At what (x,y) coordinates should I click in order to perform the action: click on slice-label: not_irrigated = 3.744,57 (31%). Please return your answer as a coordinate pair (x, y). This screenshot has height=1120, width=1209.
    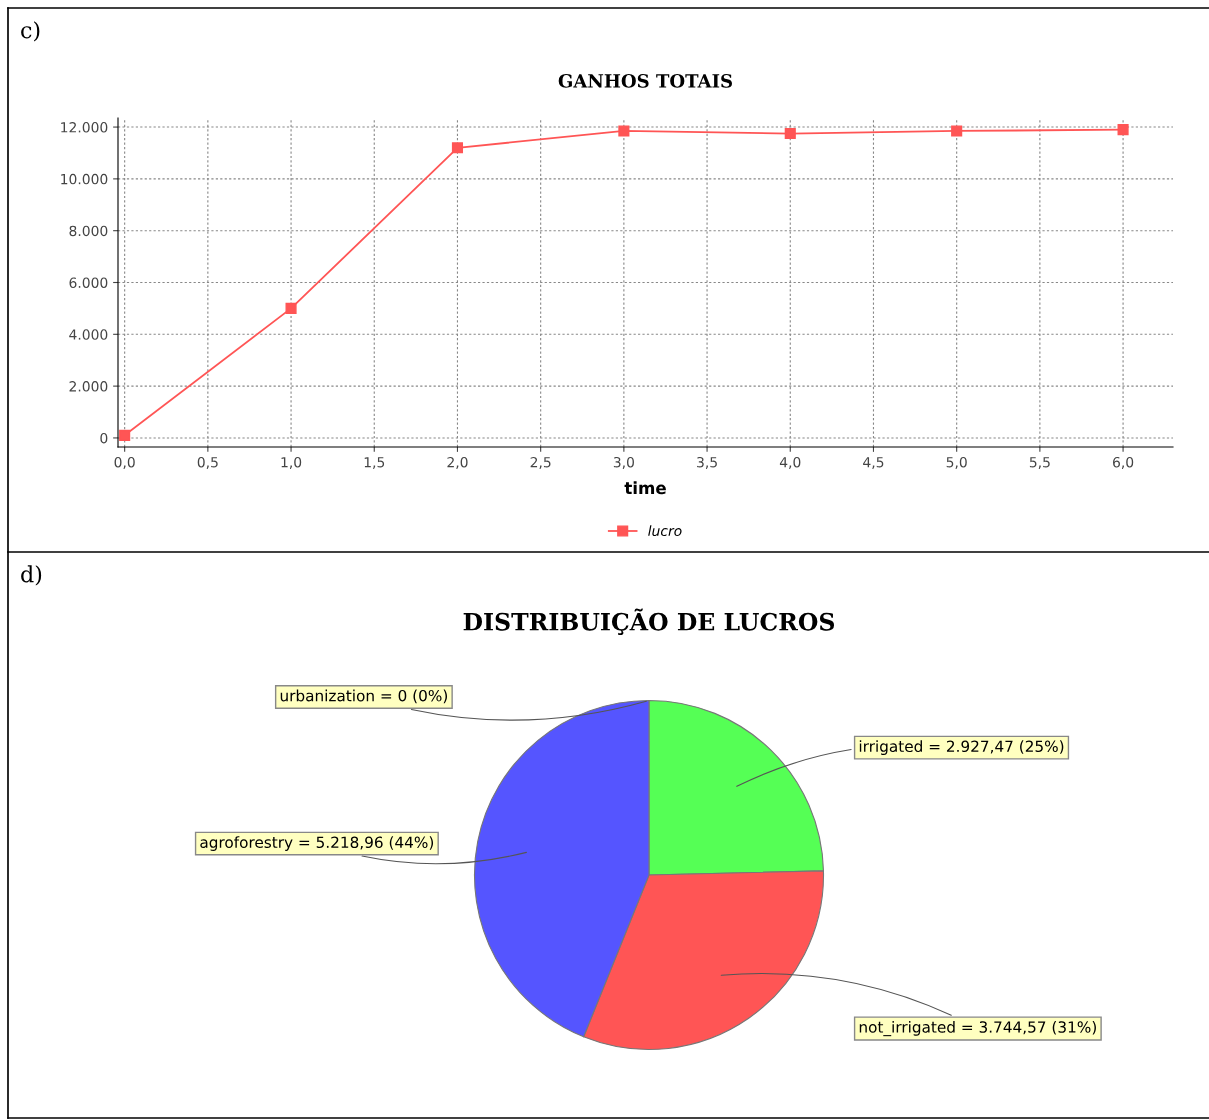
    Looking at the image, I should click on (977, 1028).